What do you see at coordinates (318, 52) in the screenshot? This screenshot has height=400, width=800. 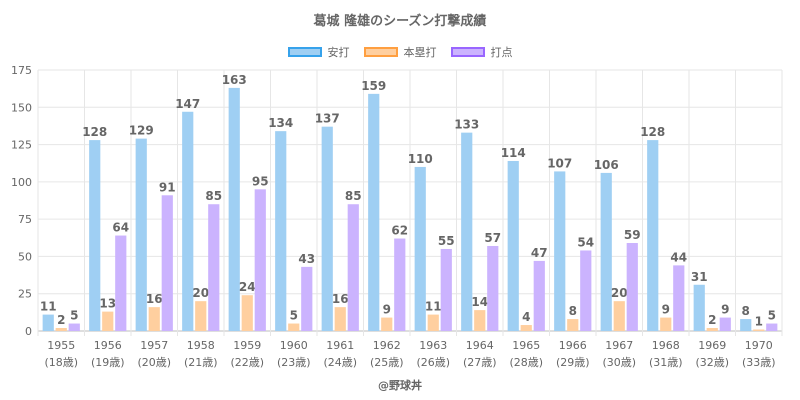 I see `legend-item-hits: 安打` at bounding box center [318, 52].